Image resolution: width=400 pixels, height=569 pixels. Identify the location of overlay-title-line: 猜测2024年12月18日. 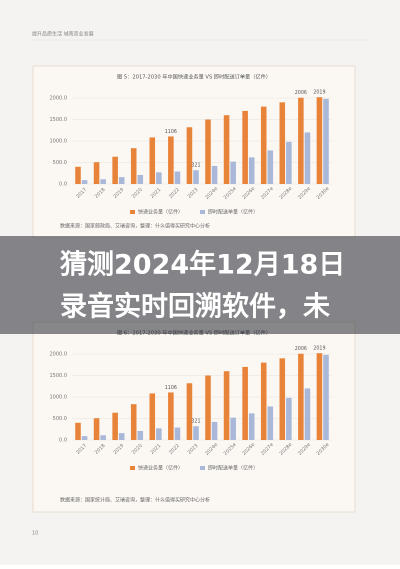
(202, 265).